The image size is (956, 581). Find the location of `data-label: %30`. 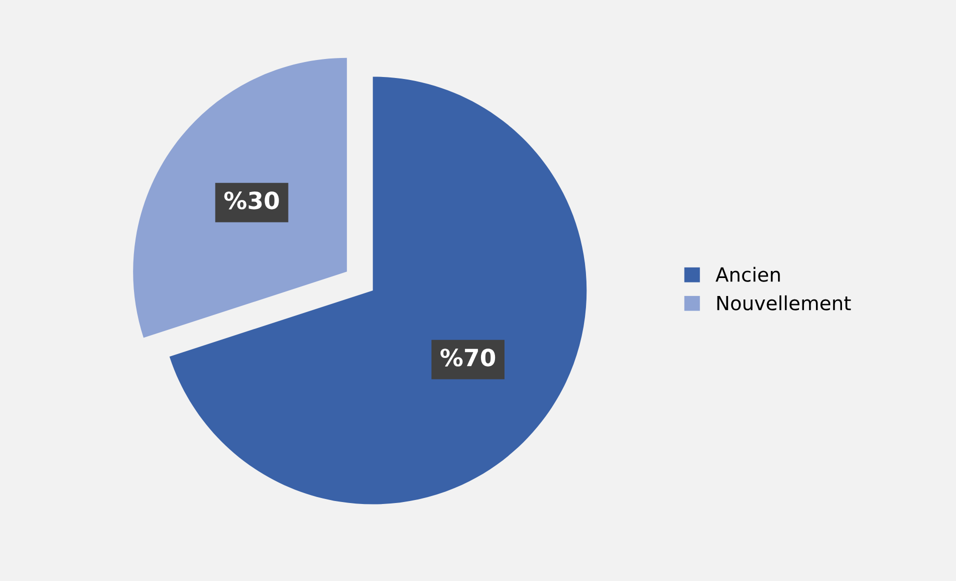

data-label: %30 is located at coordinates (251, 201).